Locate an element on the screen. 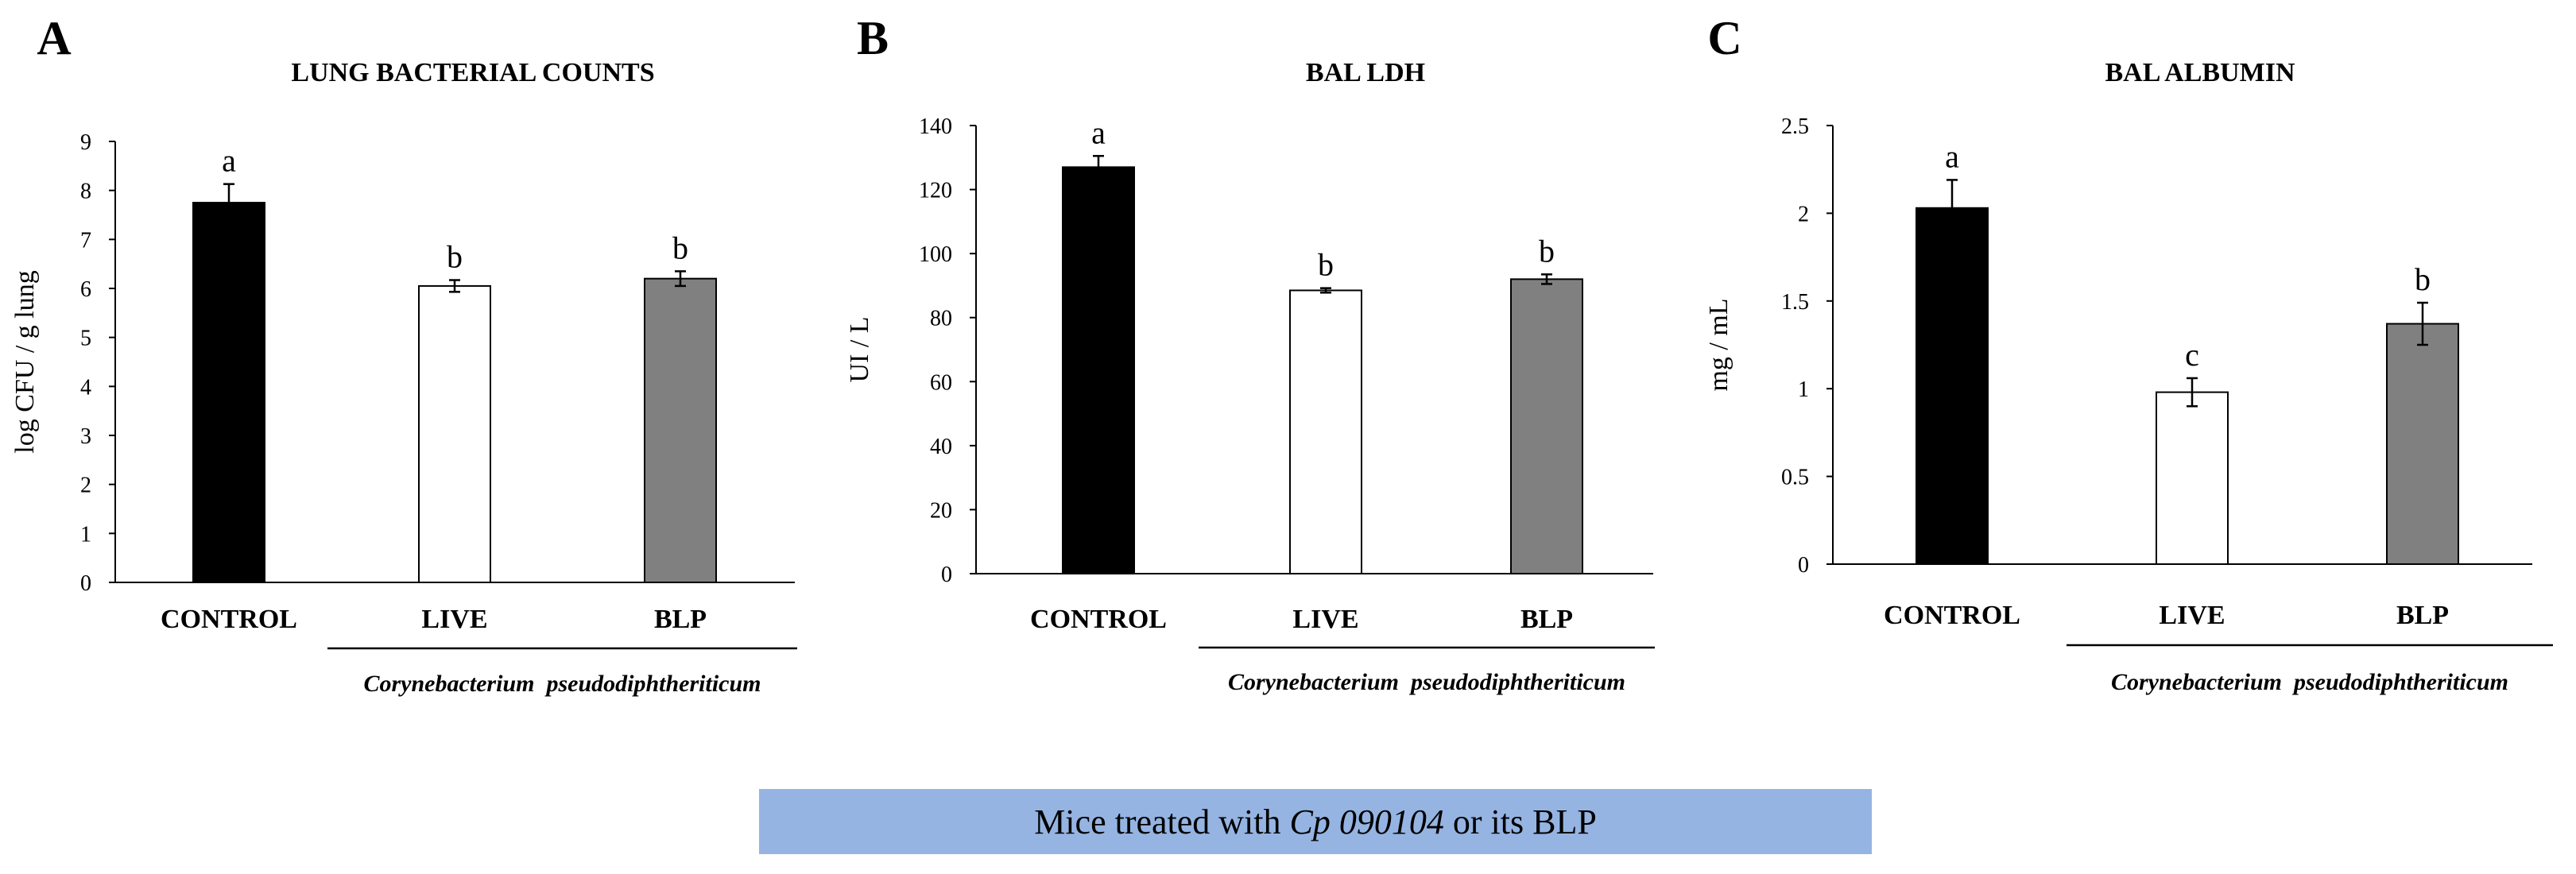  significance-letter: c is located at coordinates (2192, 355).